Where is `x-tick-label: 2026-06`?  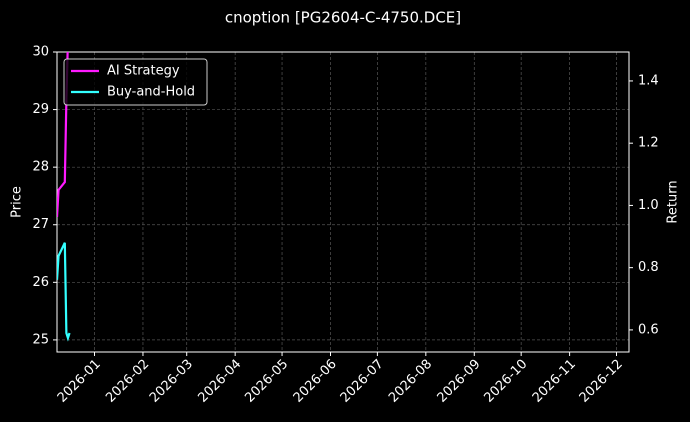
x-tick-label: 2026-06 is located at coordinates (315, 381).